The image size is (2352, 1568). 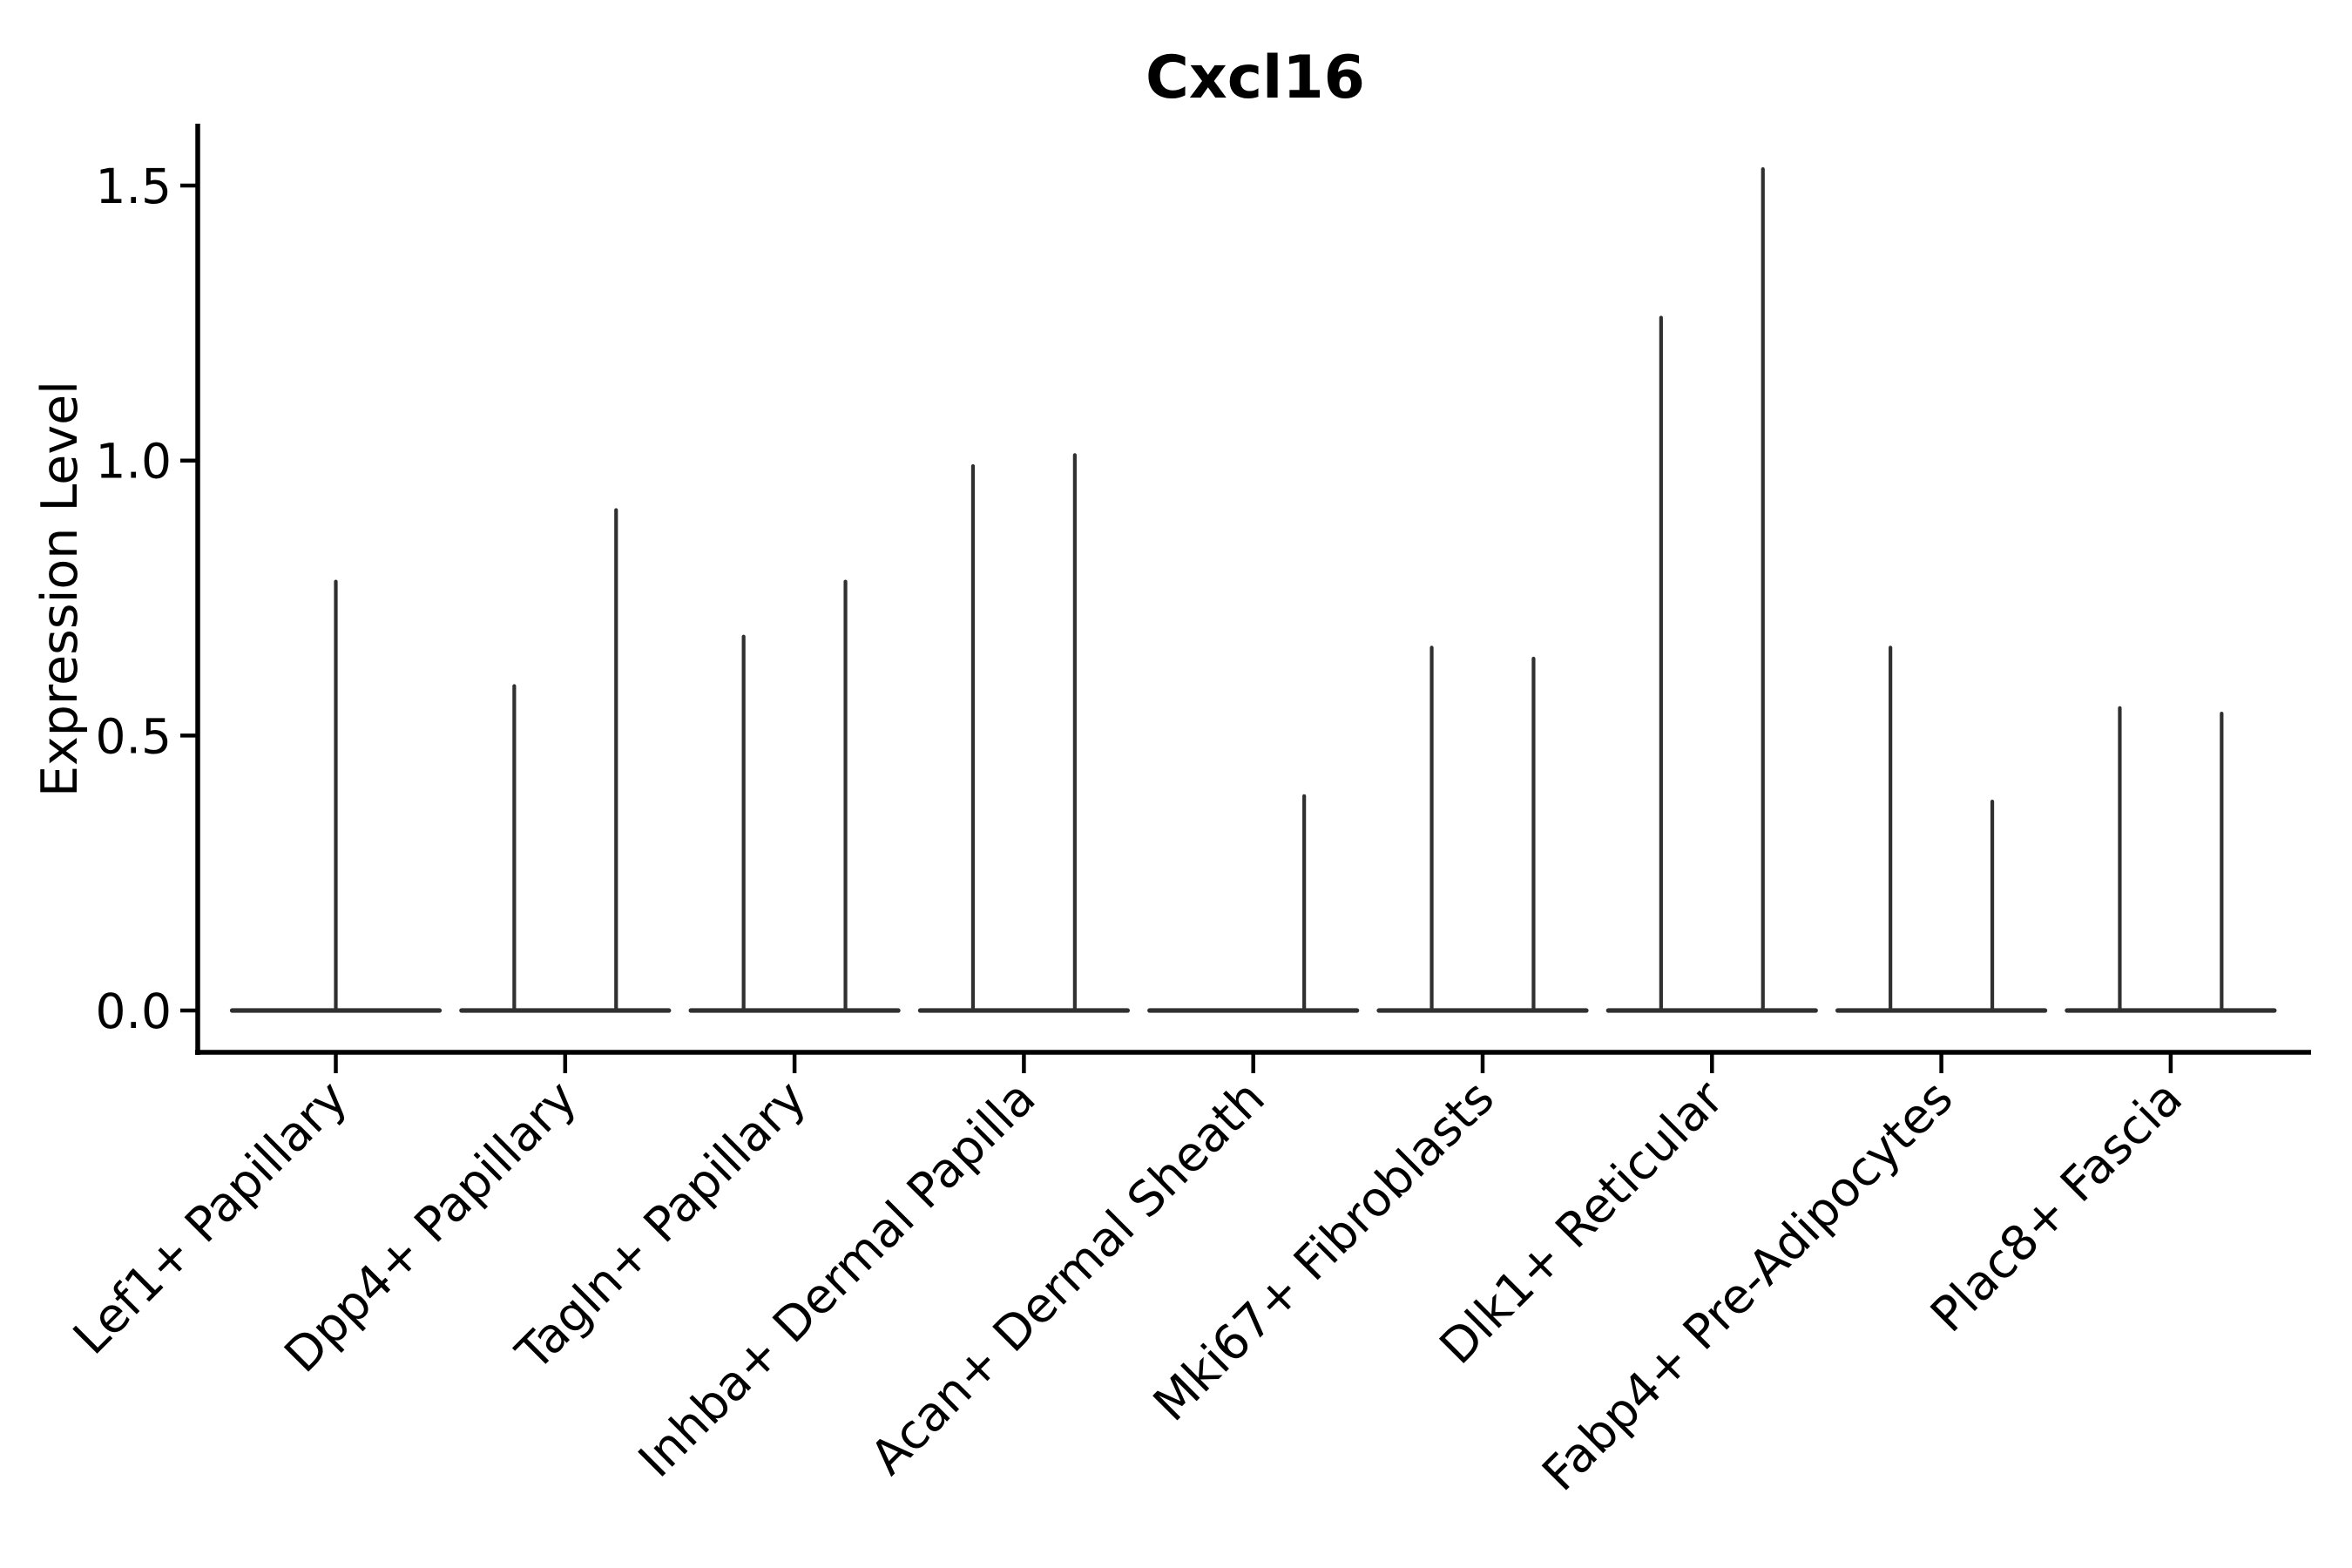 What do you see at coordinates (134, 186) in the screenshot?
I see `y-tick-label: 1.5` at bounding box center [134, 186].